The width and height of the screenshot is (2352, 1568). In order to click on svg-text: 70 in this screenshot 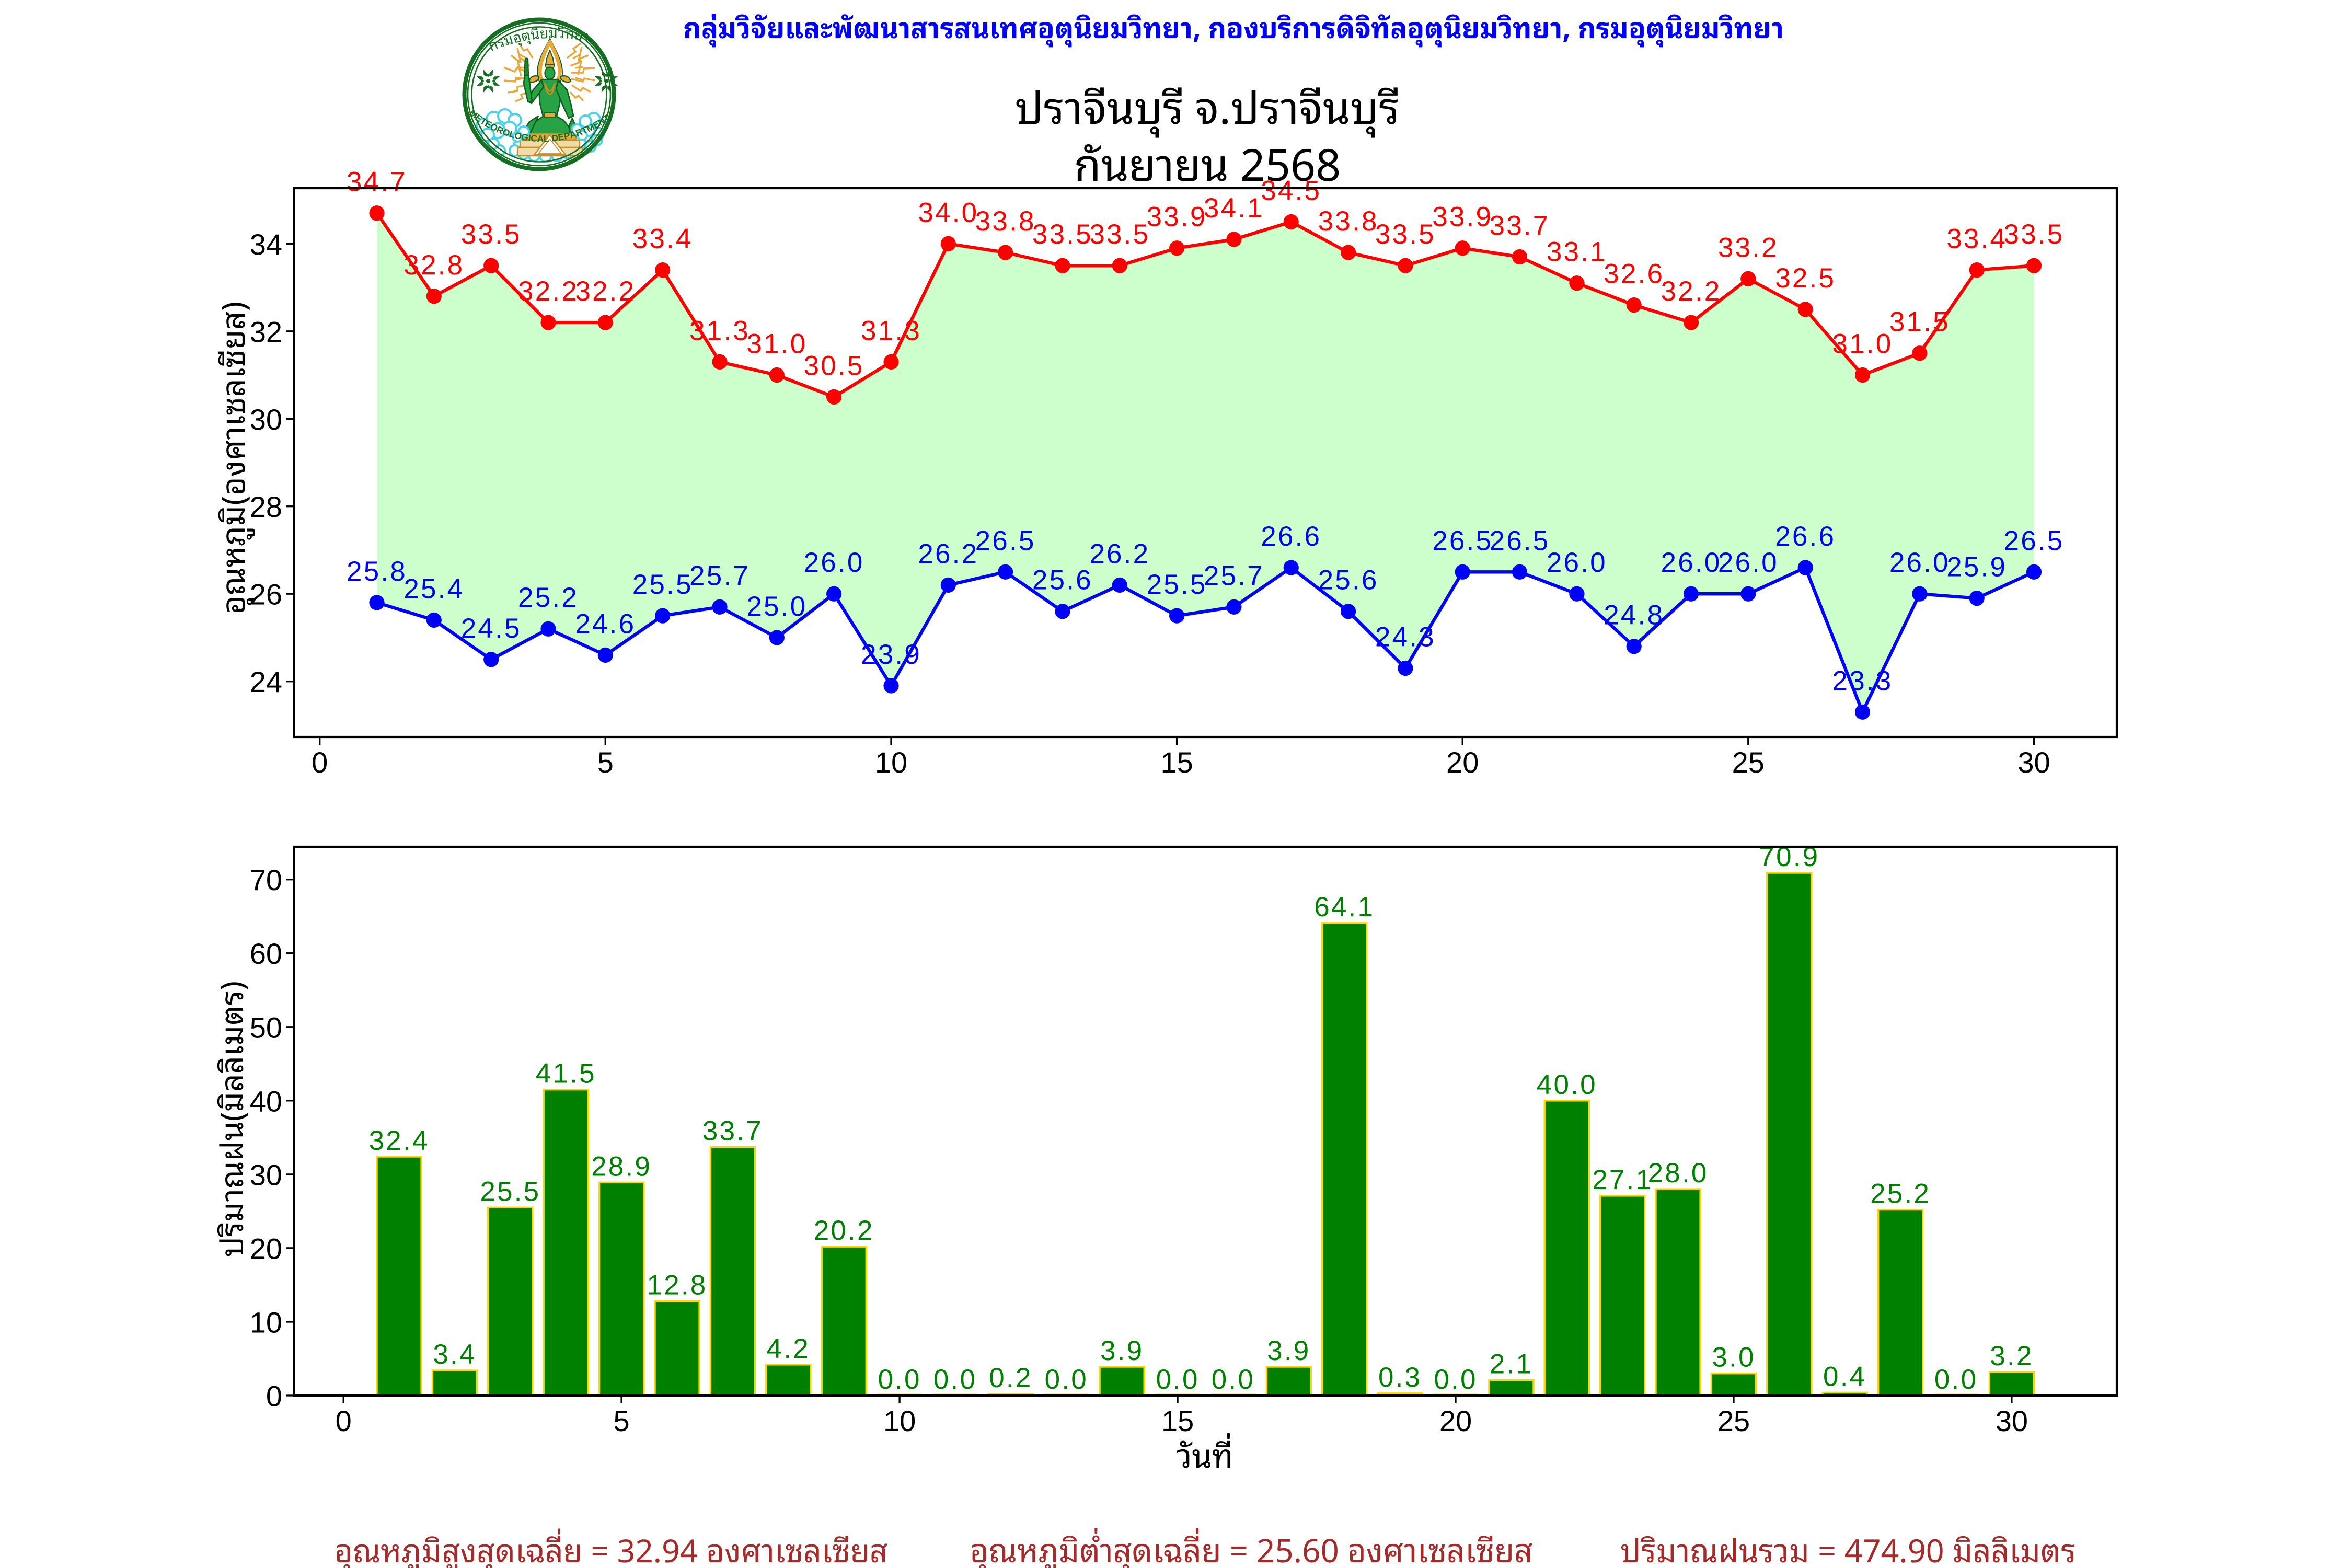, I will do `click(266, 879)`.